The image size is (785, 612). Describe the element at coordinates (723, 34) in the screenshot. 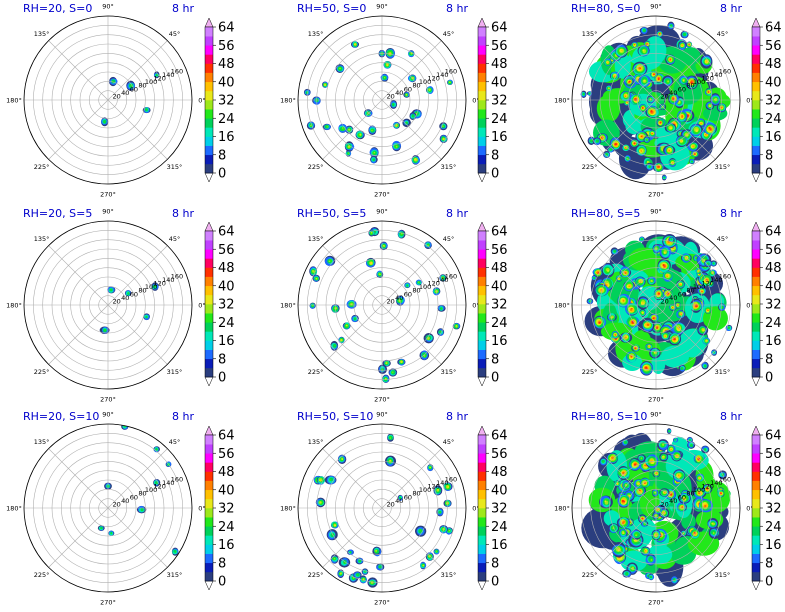

I see `angular-tick-label: 45°` at that location.